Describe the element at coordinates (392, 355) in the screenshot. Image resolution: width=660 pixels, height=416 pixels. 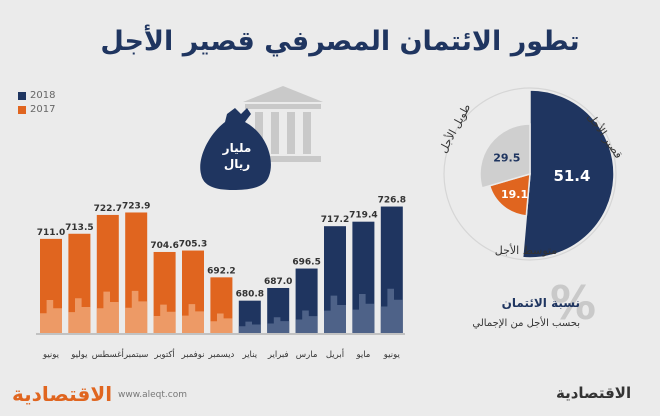
I see `month-label-12: يونيو` at that location.